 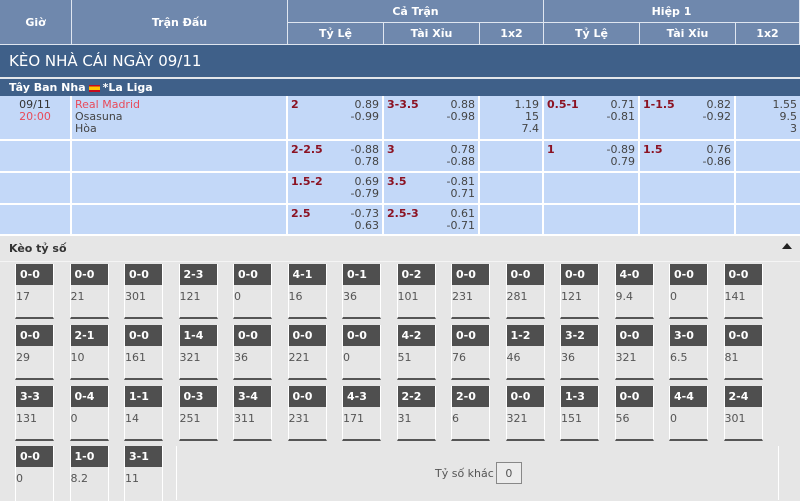 I want to click on odds-value: 0.63, so click(x=367, y=225).